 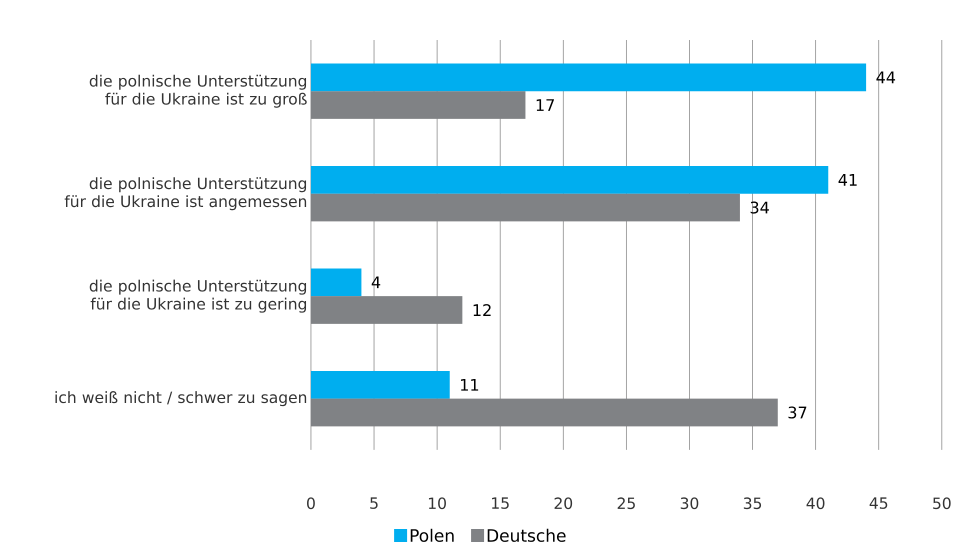 I want to click on data-label: 34, so click(x=759, y=207).